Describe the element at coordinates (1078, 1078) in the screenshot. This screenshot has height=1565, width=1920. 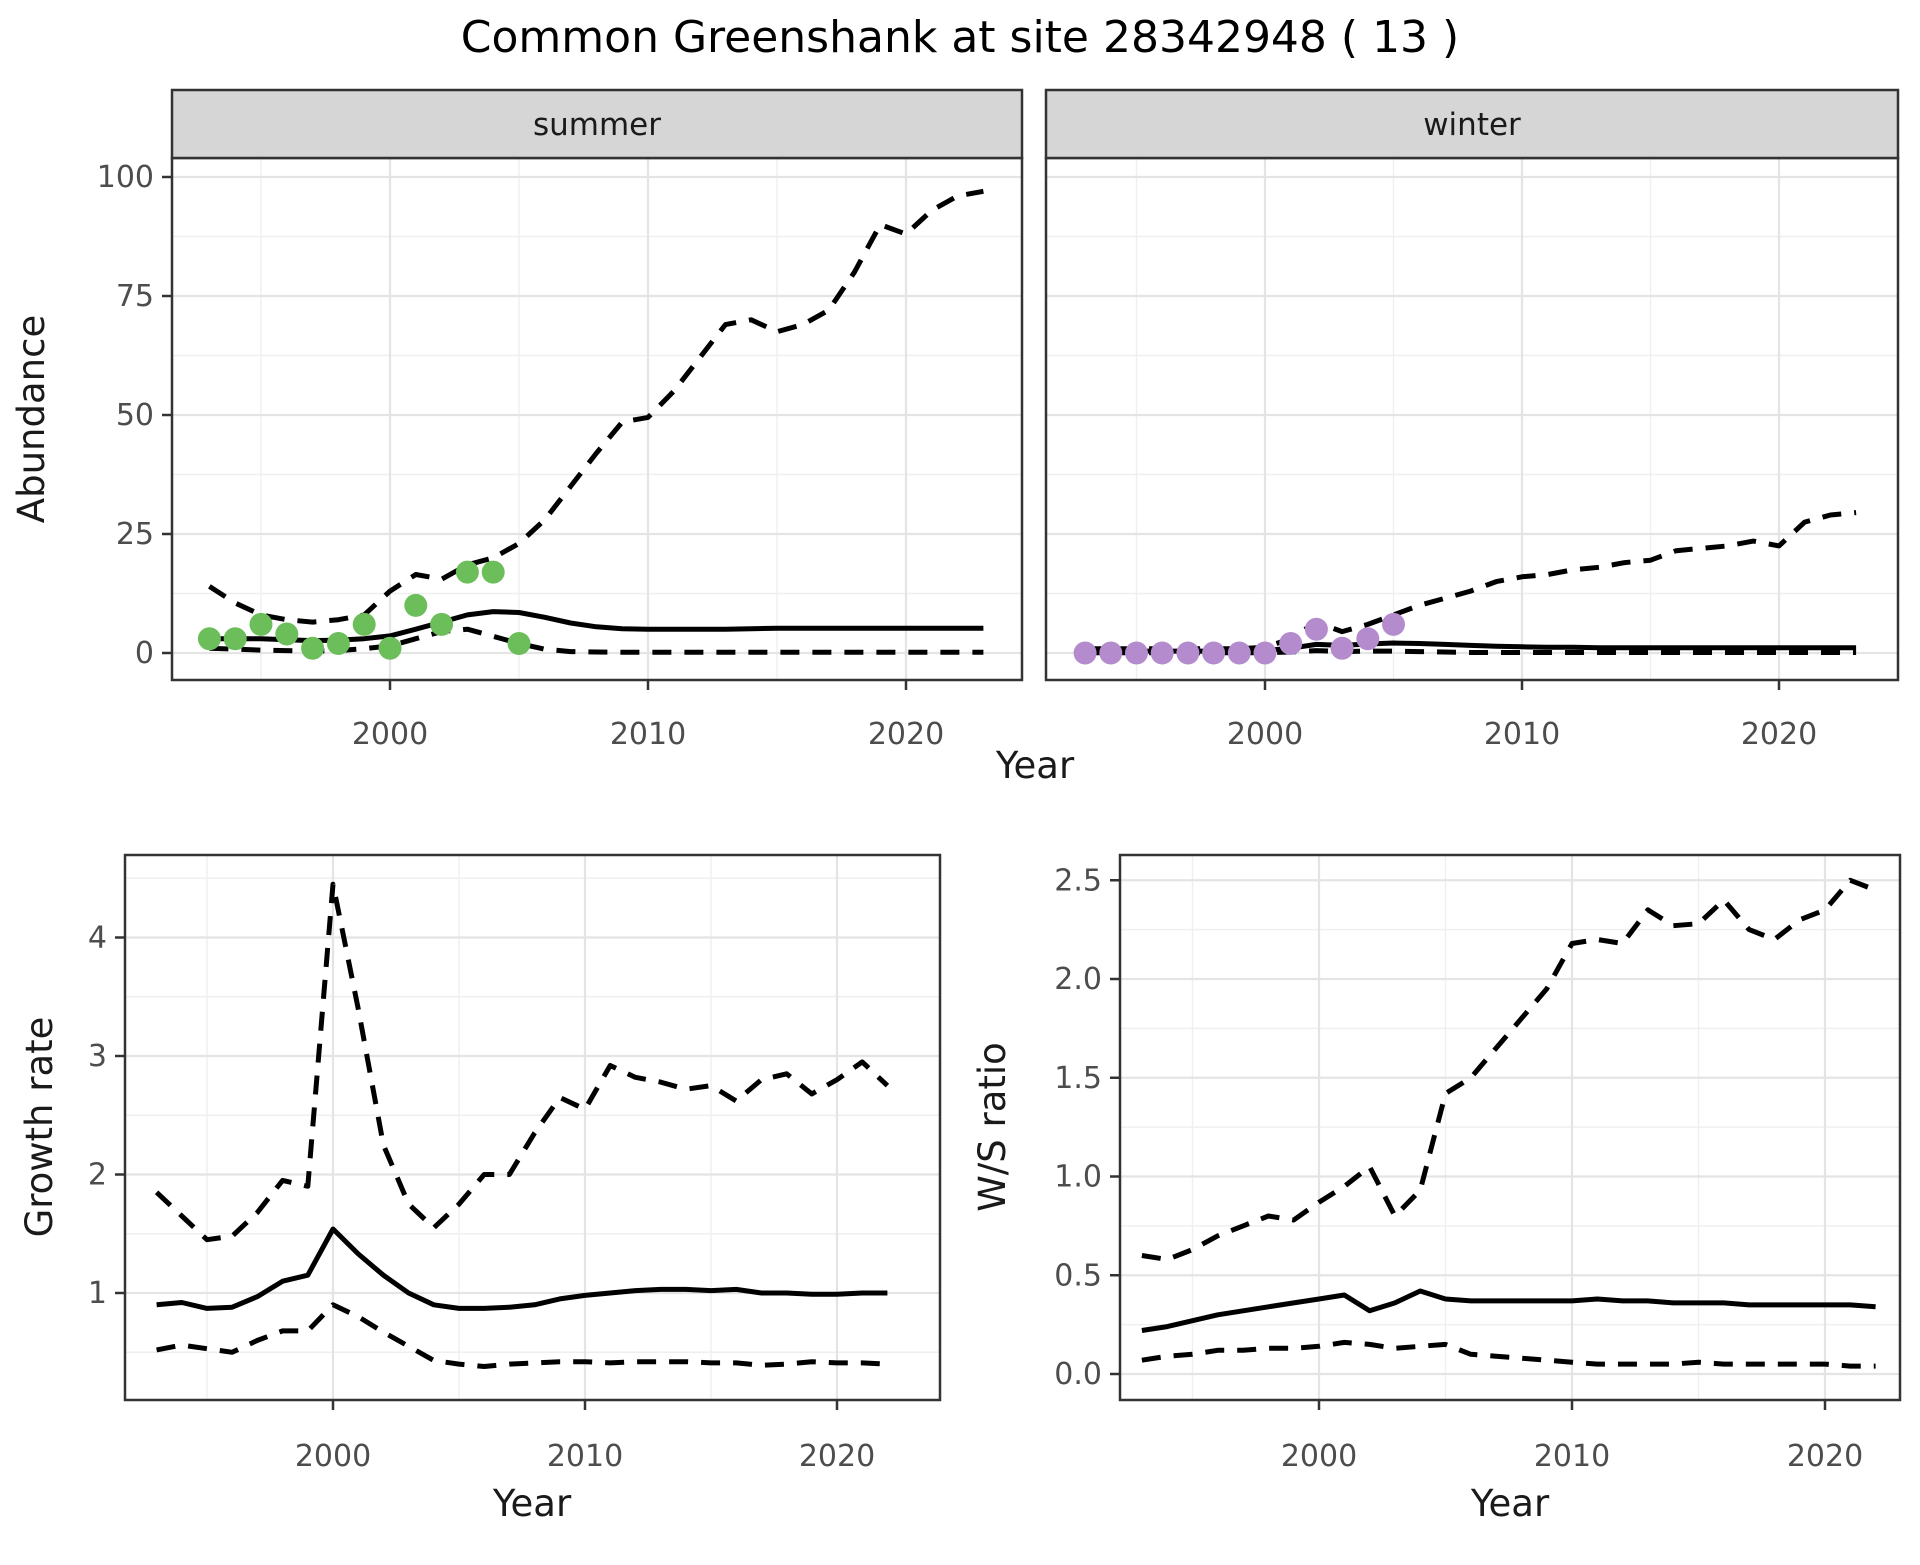
I see `y-tick-label: 1.5` at that location.